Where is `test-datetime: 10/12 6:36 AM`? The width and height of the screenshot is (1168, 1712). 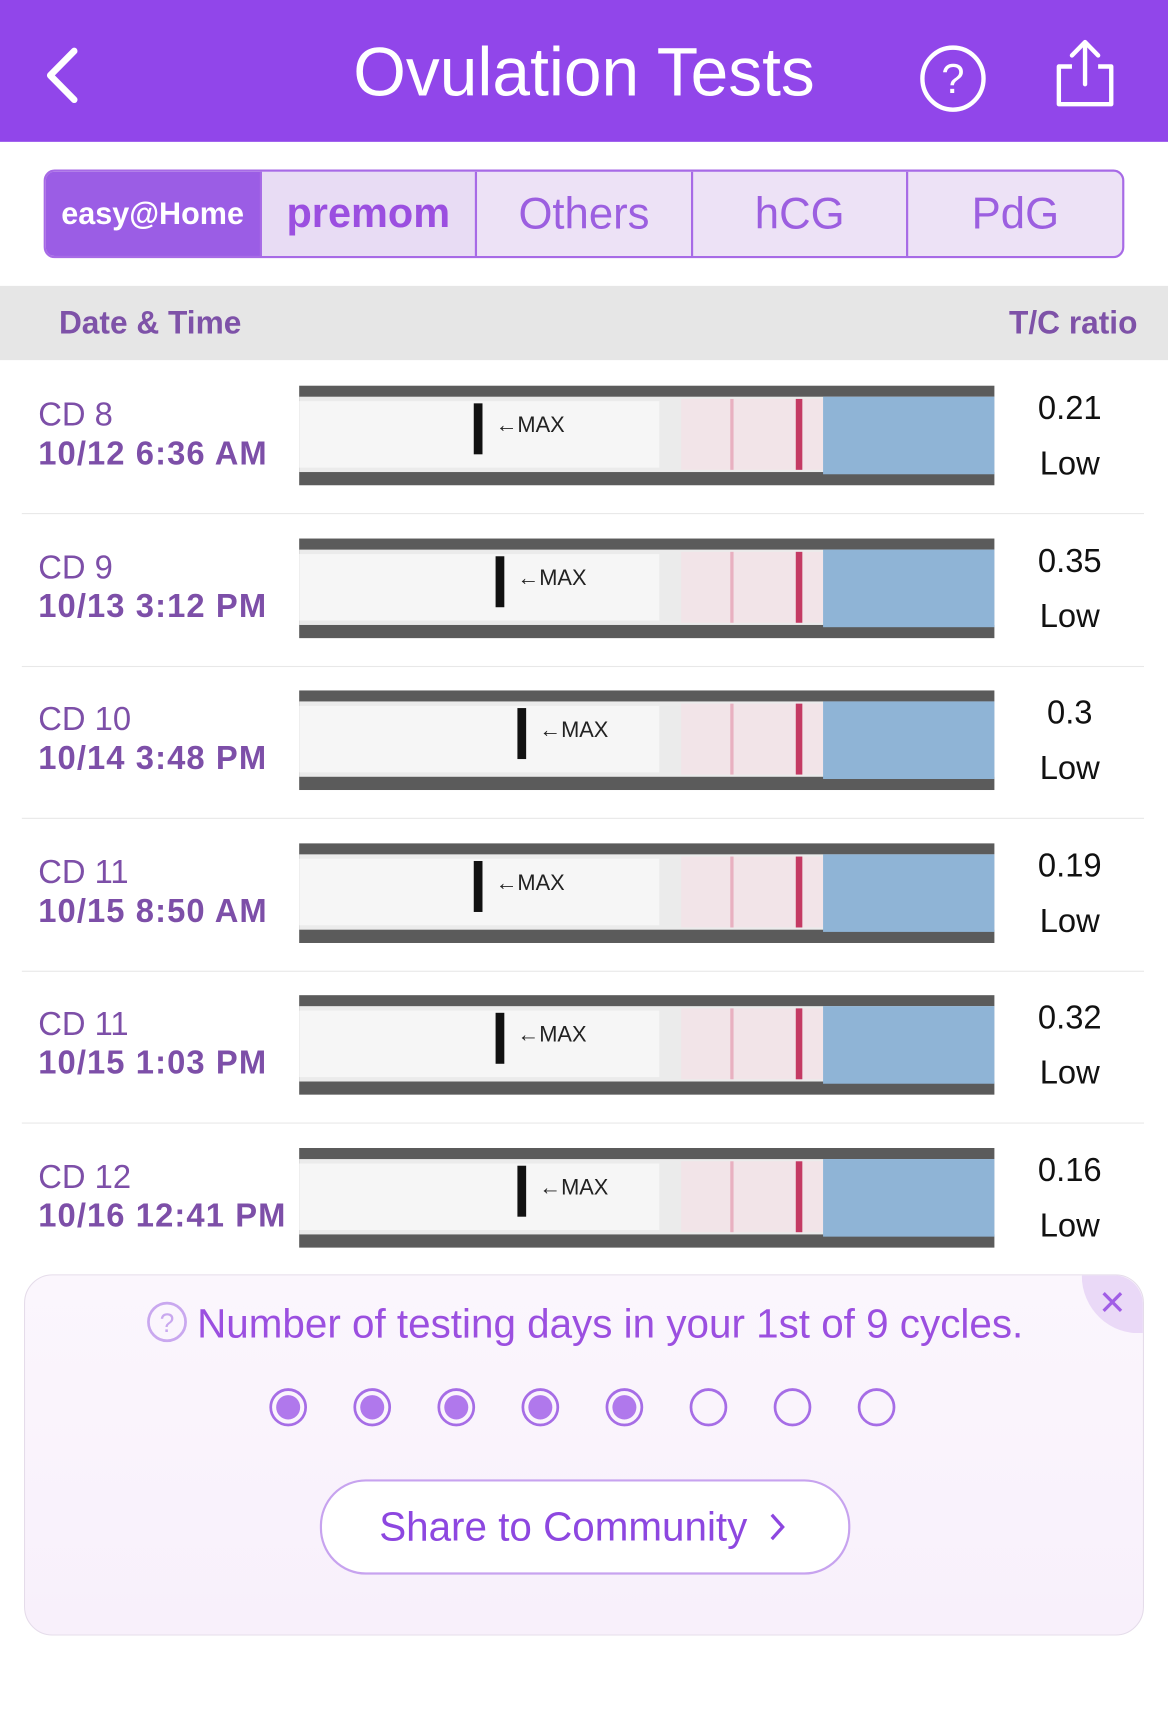
test-datetime: 10/12 6:36 AM is located at coordinates (153, 454).